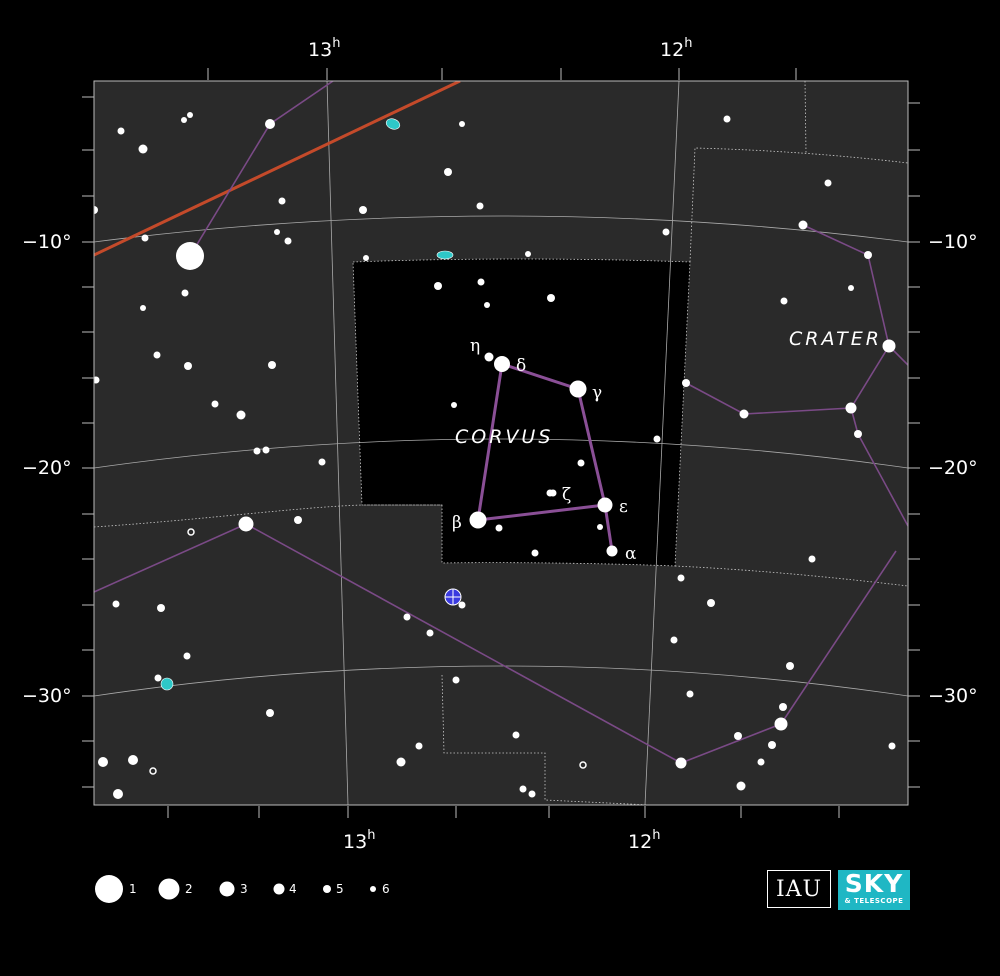  I want to click on label-beta: β, so click(457, 523).